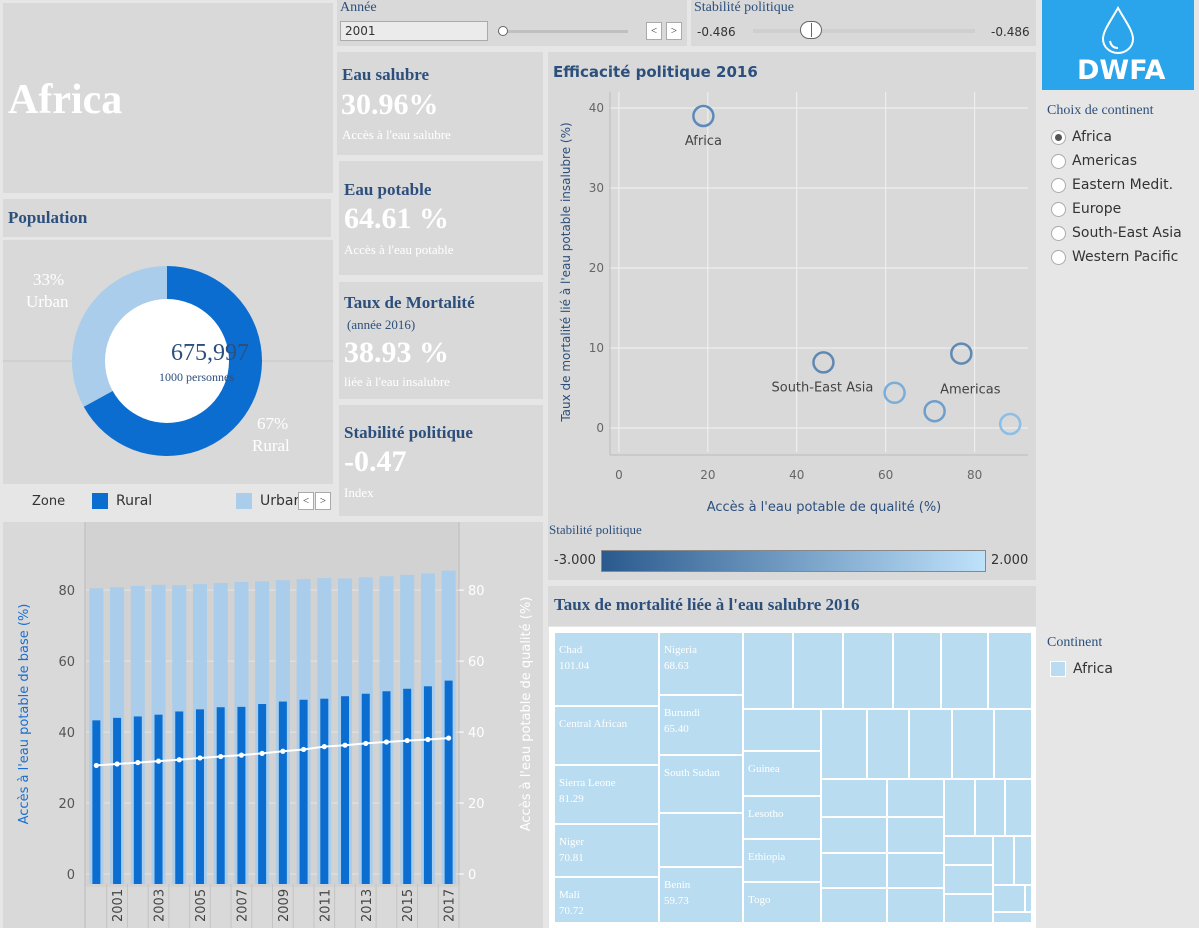 The height and width of the screenshot is (928, 1199). I want to click on year-next-button: >, so click(674, 31).